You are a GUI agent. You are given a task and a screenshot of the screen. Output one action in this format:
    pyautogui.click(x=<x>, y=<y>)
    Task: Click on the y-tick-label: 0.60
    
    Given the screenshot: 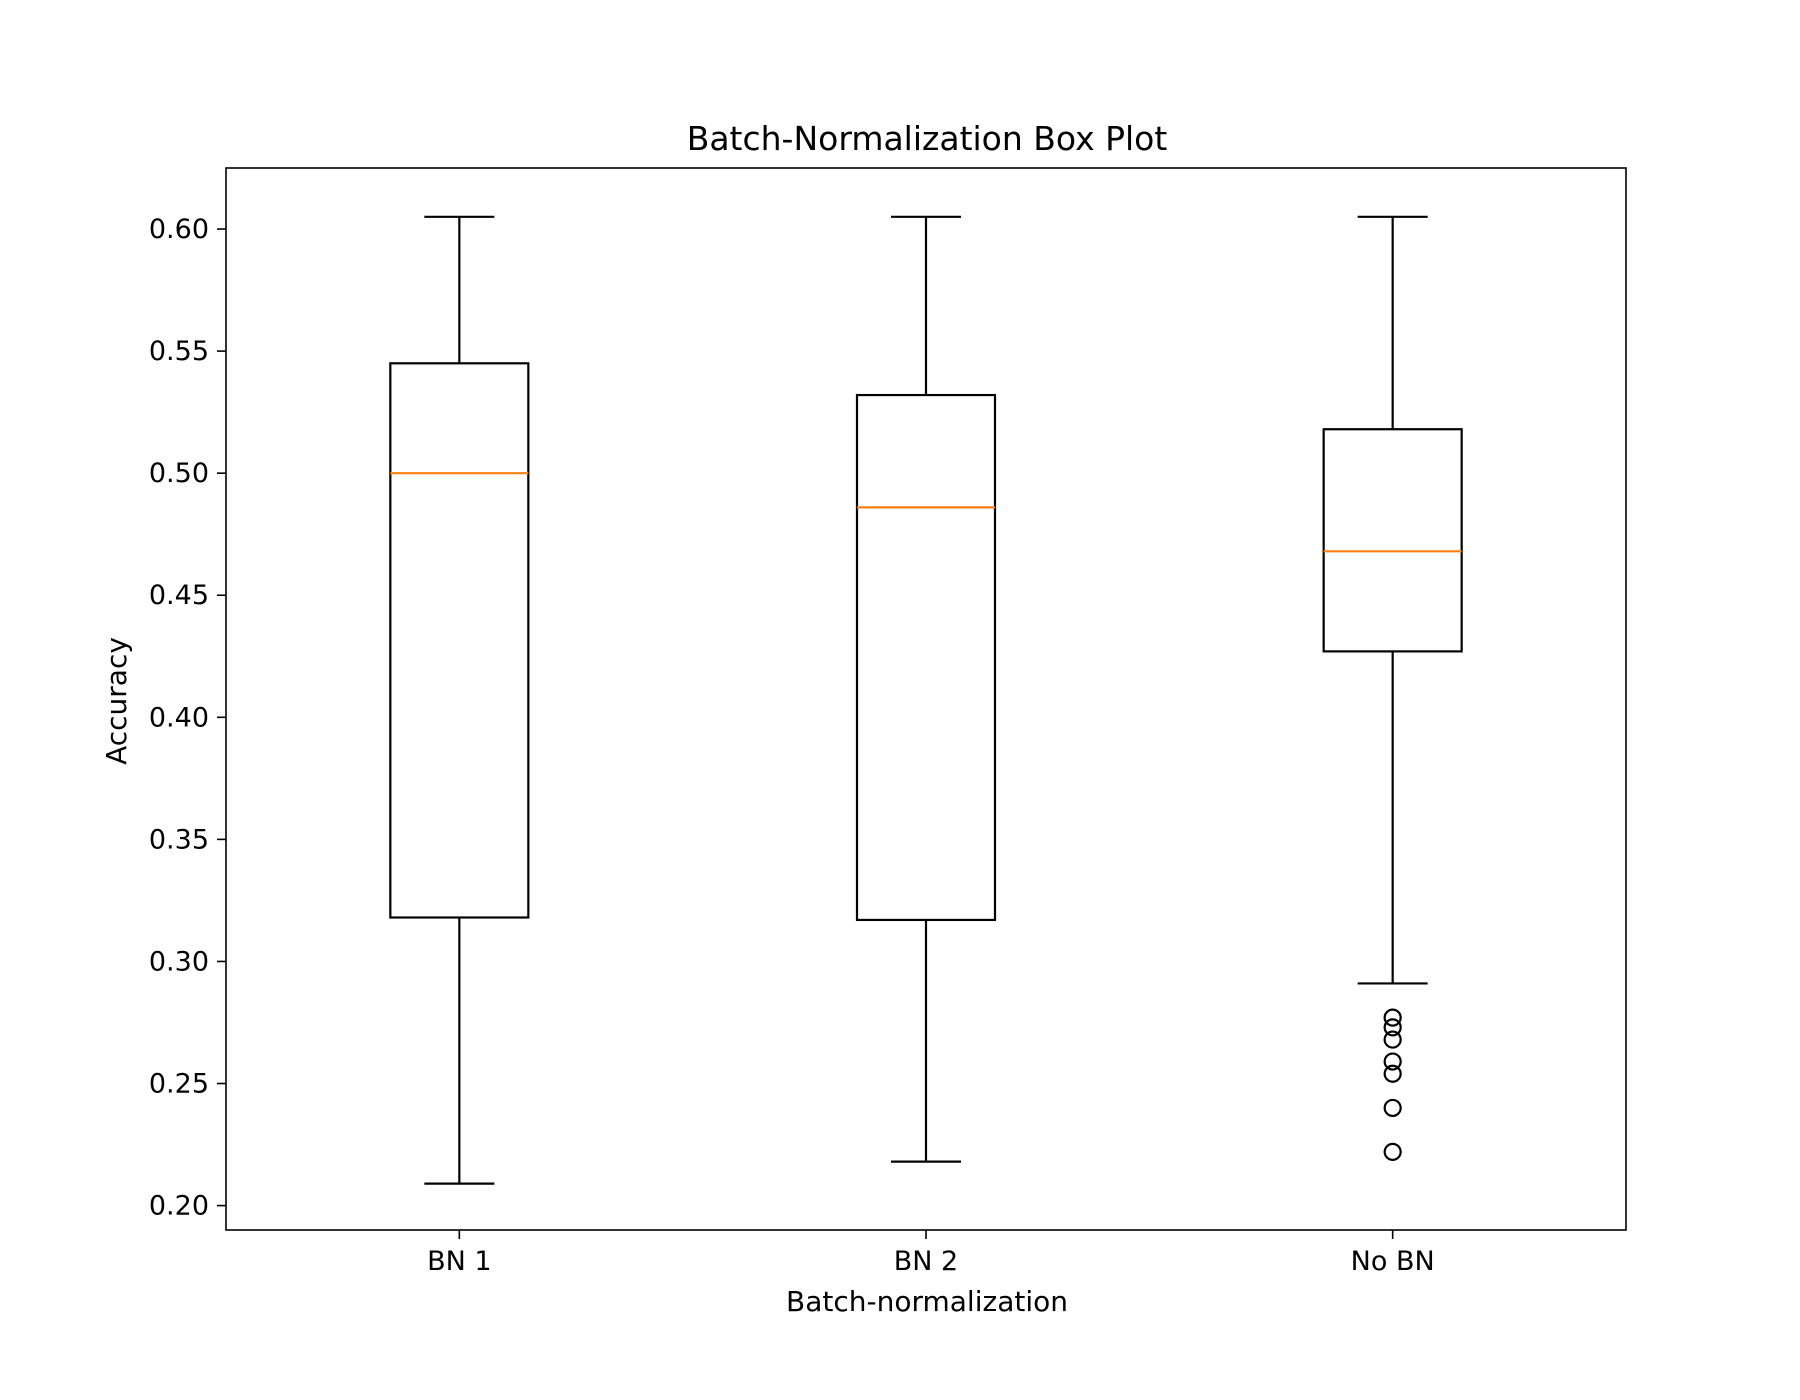 What is the action you would take?
    pyautogui.click(x=179, y=229)
    